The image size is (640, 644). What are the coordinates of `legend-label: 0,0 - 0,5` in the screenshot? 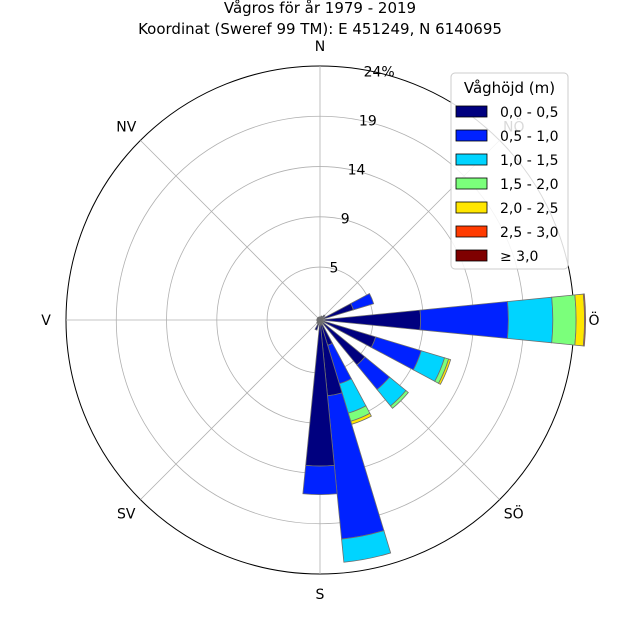 It's located at (529, 113).